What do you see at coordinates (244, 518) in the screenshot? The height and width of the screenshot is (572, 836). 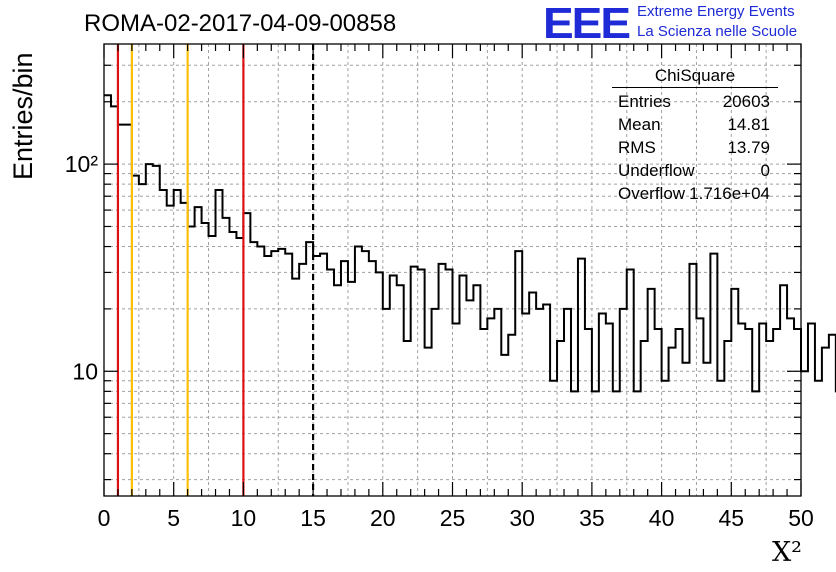 I see `x-tick-label: 10` at bounding box center [244, 518].